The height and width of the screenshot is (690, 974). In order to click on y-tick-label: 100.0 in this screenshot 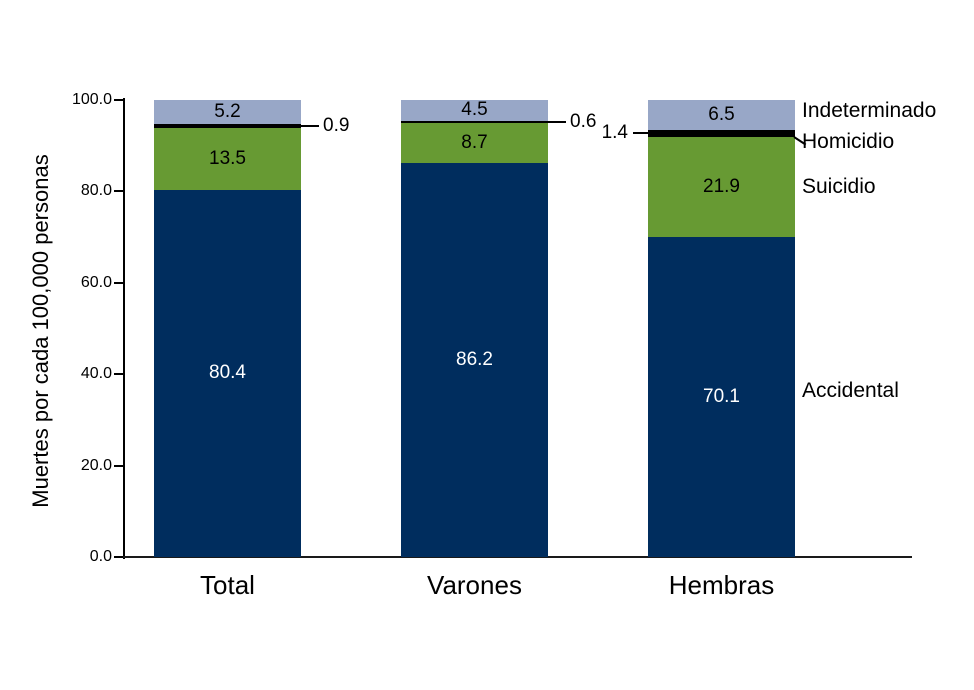, I will do `click(91, 99)`.